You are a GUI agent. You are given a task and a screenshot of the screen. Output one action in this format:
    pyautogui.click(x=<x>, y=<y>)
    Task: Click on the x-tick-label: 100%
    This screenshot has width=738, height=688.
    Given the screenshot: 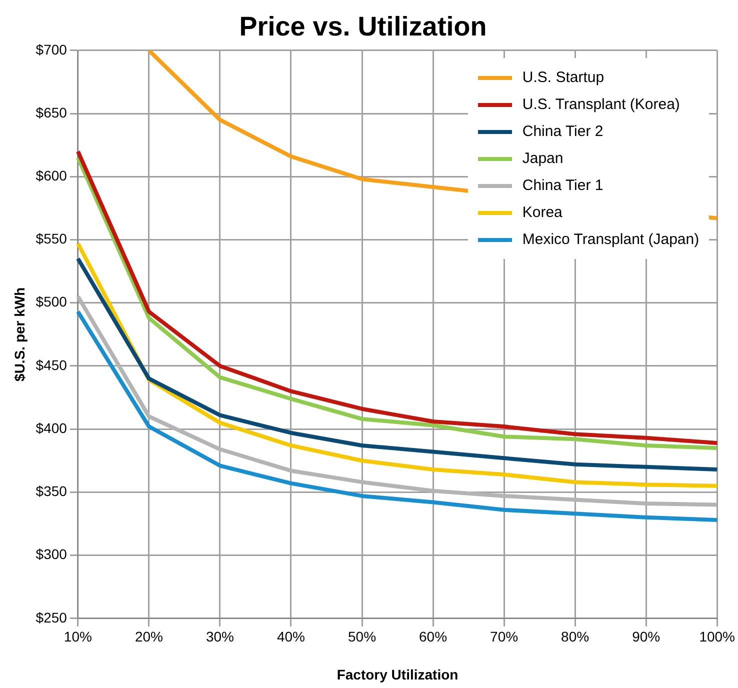 What is the action you would take?
    pyautogui.click(x=717, y=636)
    